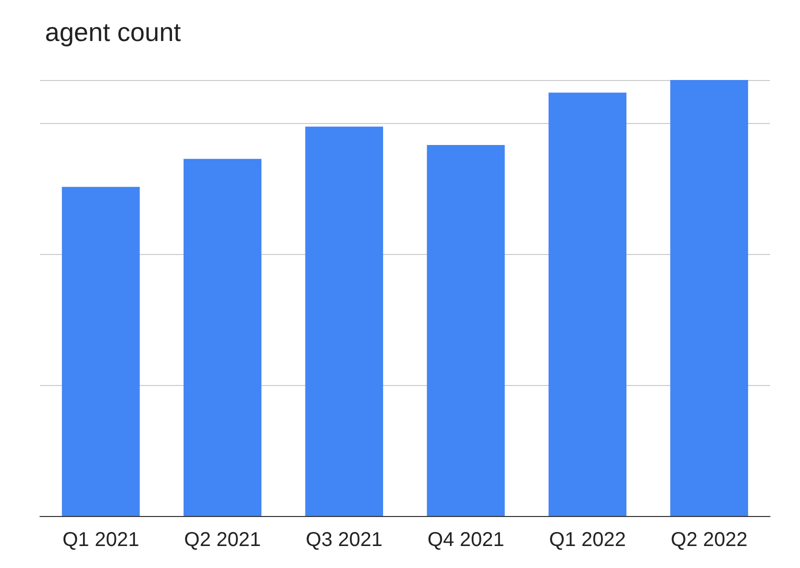 Image resolution: width=800 pixels, height=568 pixels. Describe the element at coordinates (465, 540) in the screenshot. I see `x-tick-label: Q4 2021` at that location.